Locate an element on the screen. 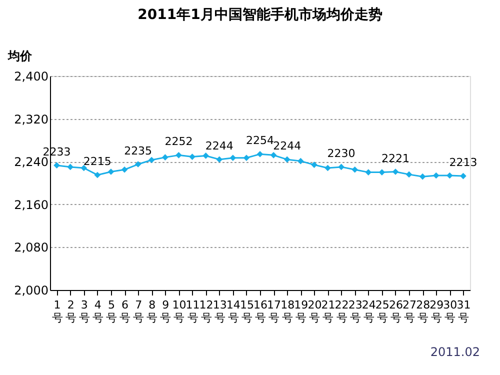  chart-title: 2011年1月中国智能手机市场均价走势 is located at coordinates (260, 14).